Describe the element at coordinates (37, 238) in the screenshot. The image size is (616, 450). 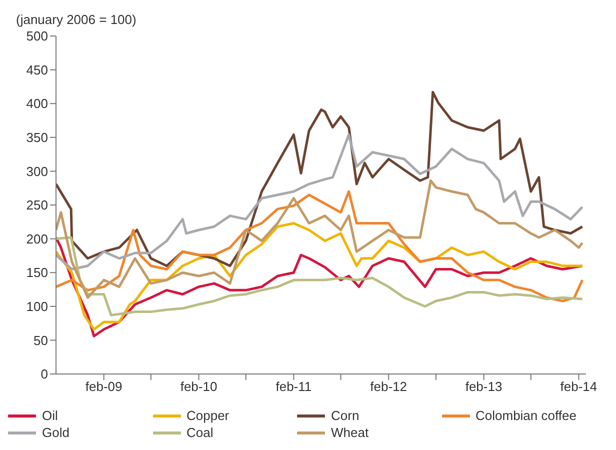
I see `y-tick-label: 200` at that location.